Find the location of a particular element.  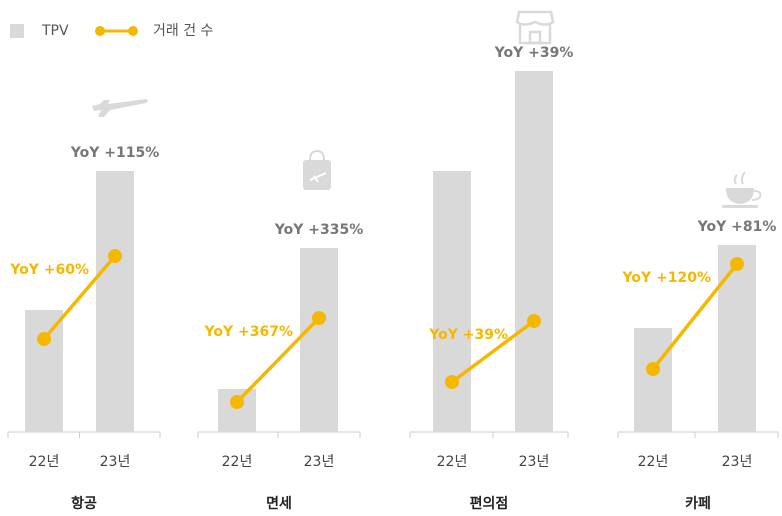

line-annotation: YoY +39% is located at coordinates (468, 335).